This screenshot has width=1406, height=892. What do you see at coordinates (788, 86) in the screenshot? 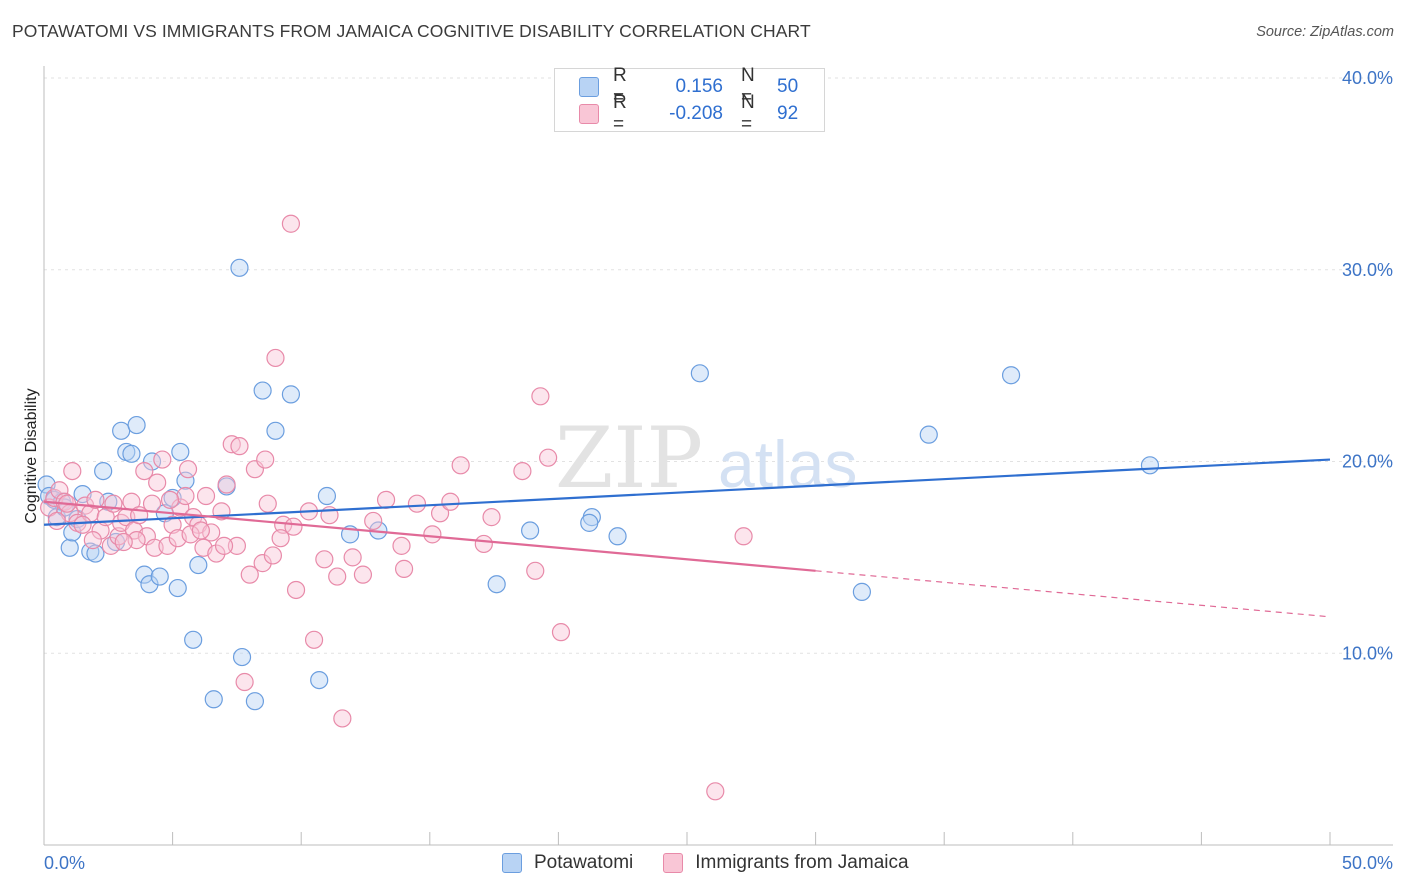
I see `legend-n-value-potawatomi: 50` at bounding box center [788, 86].